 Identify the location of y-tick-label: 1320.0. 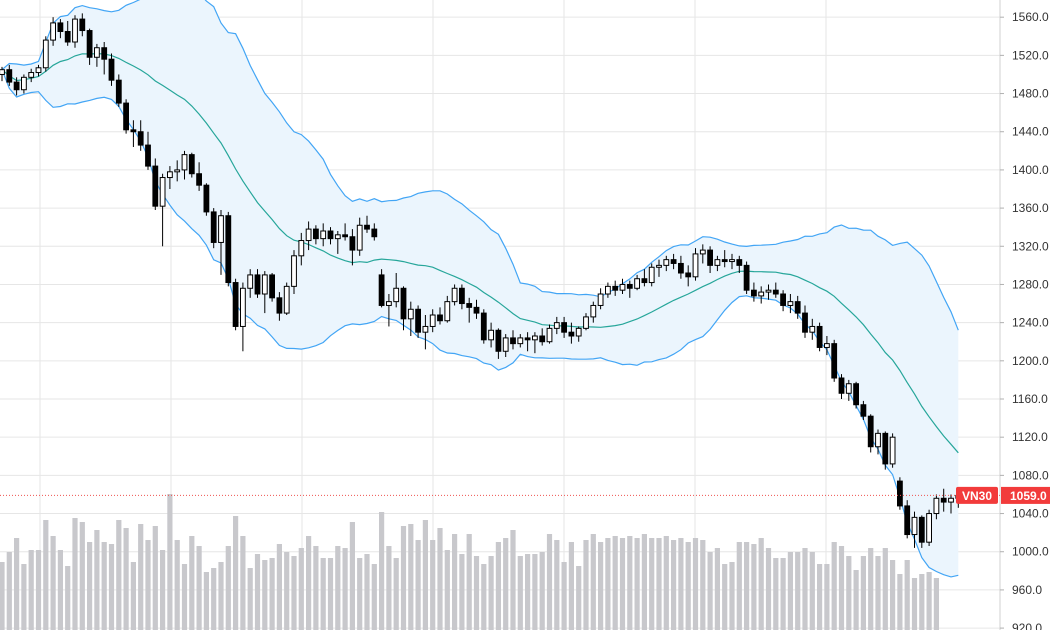
(1030, 246).